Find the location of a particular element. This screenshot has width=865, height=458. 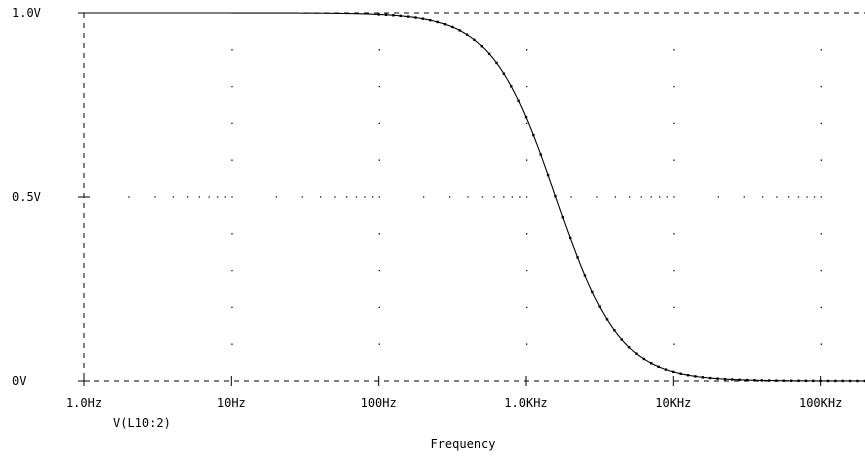

x-axis-label: Frequency is located at coordinates (462, 444).